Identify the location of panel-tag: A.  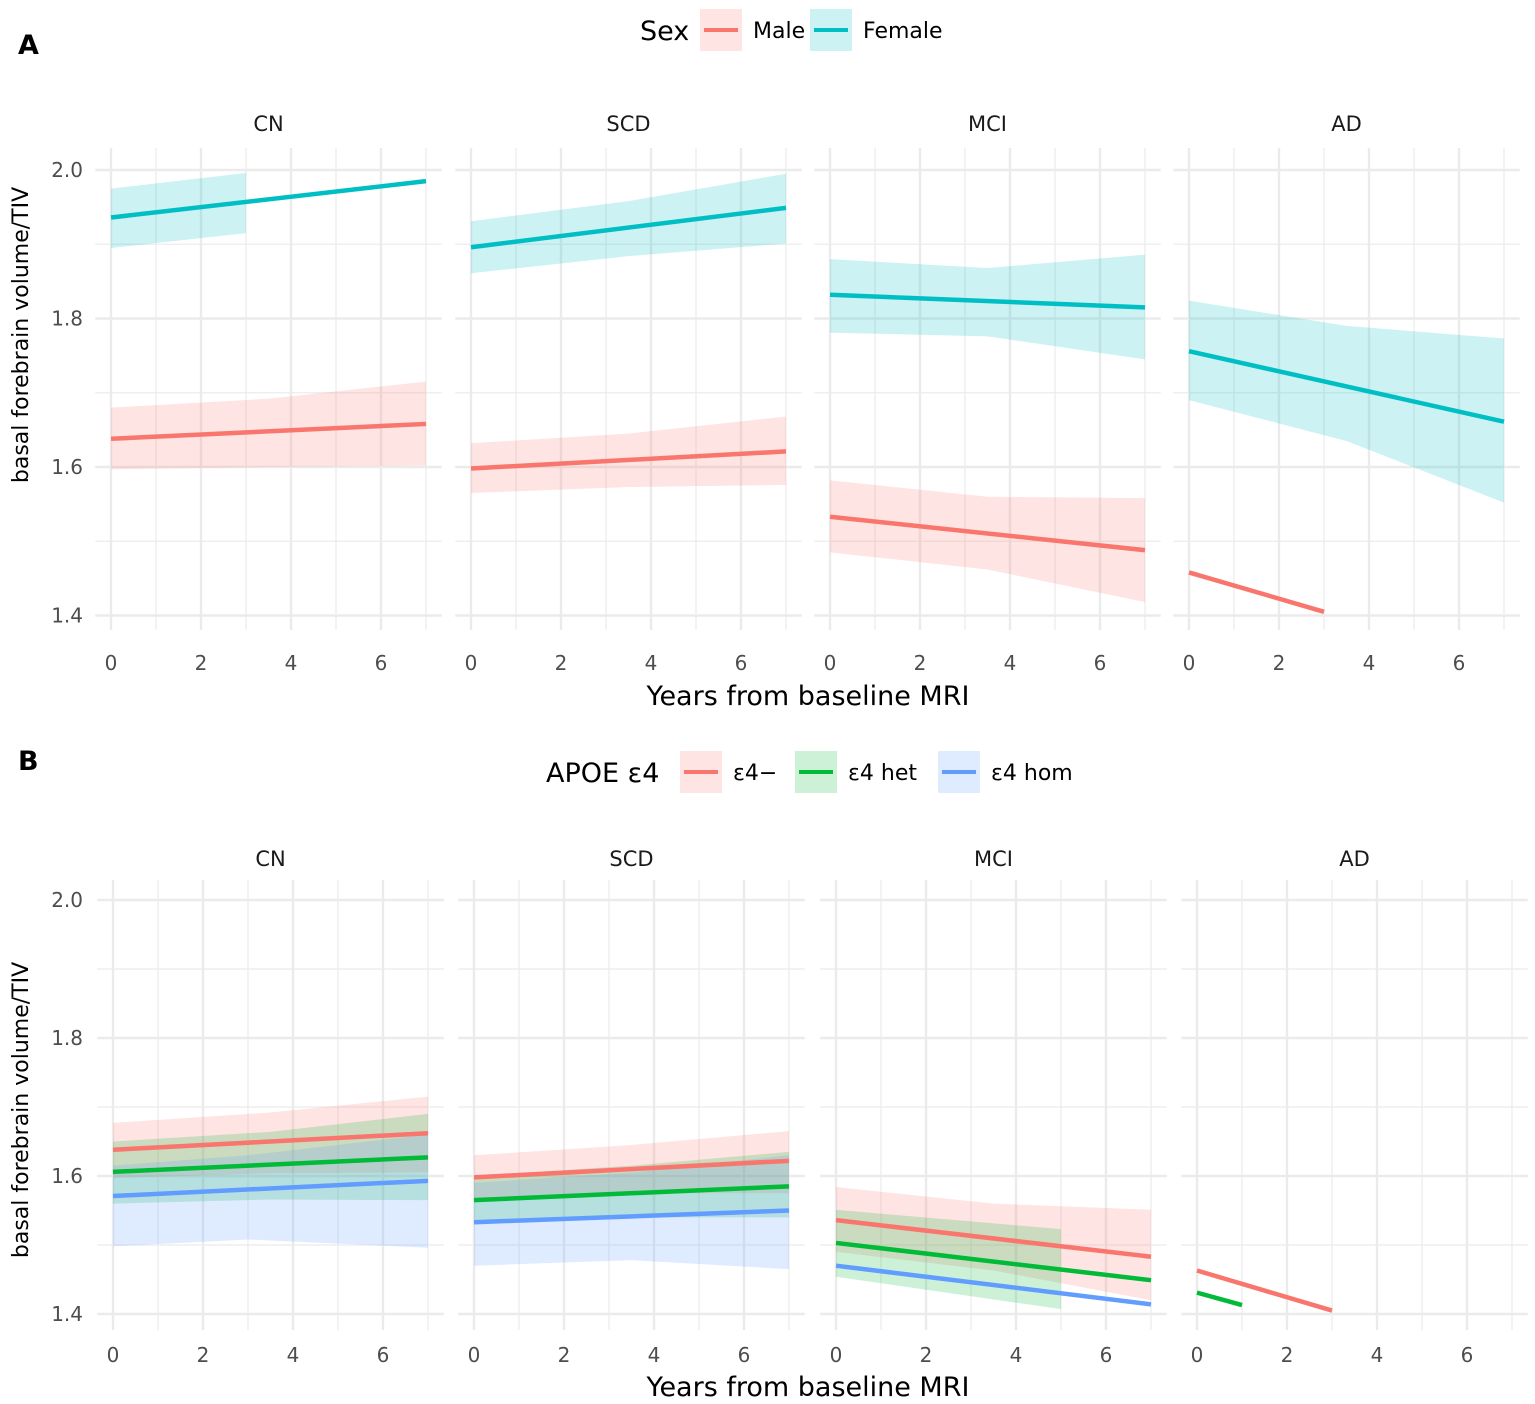
(28, 45).